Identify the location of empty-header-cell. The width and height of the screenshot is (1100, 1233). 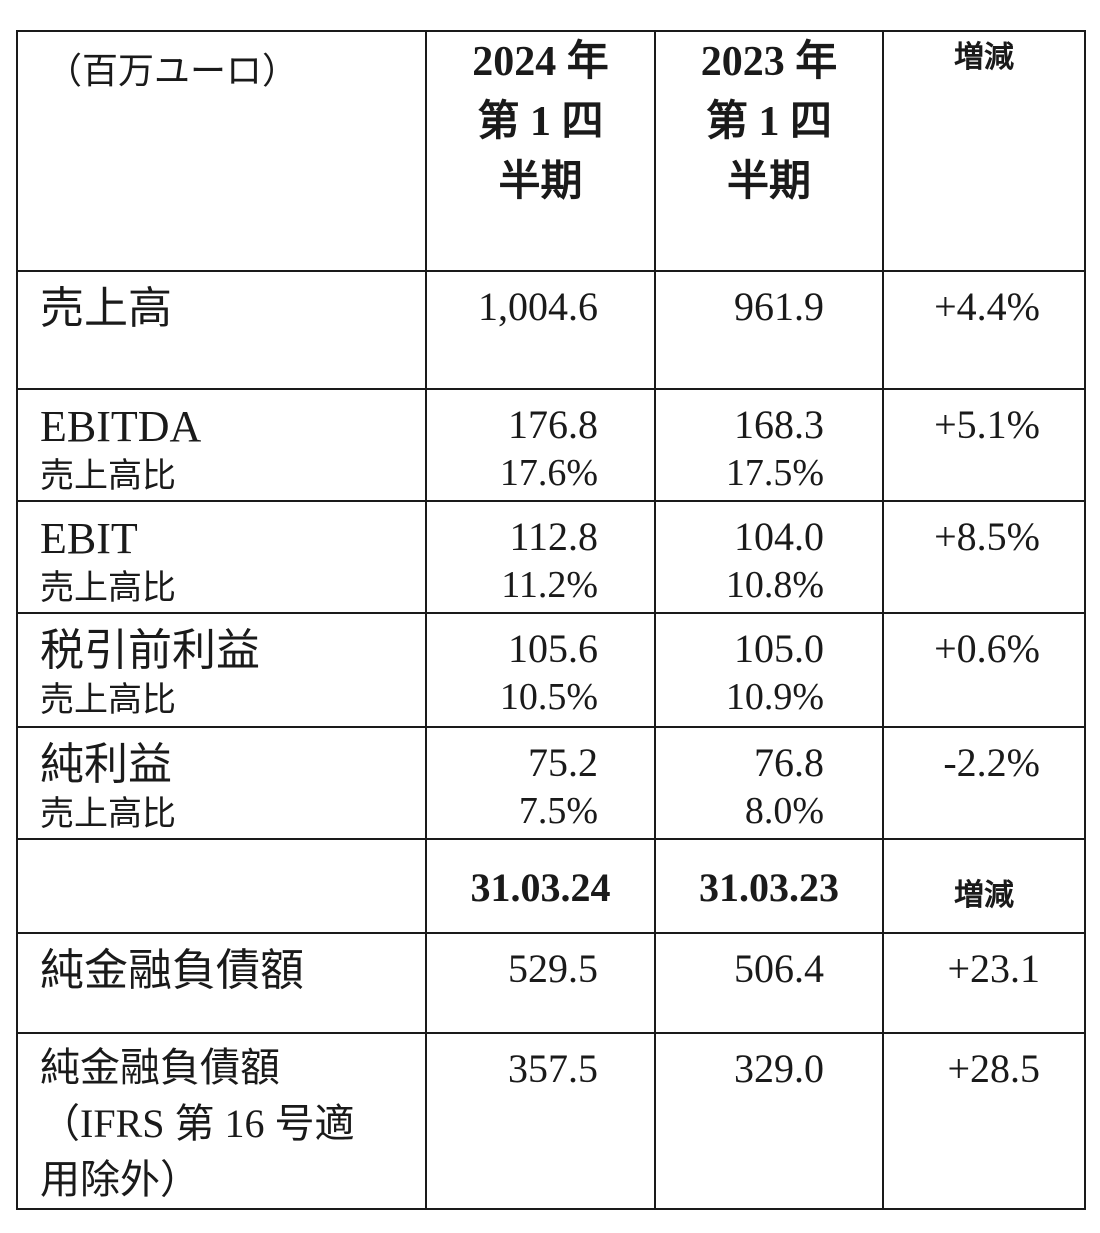
(221, 886).